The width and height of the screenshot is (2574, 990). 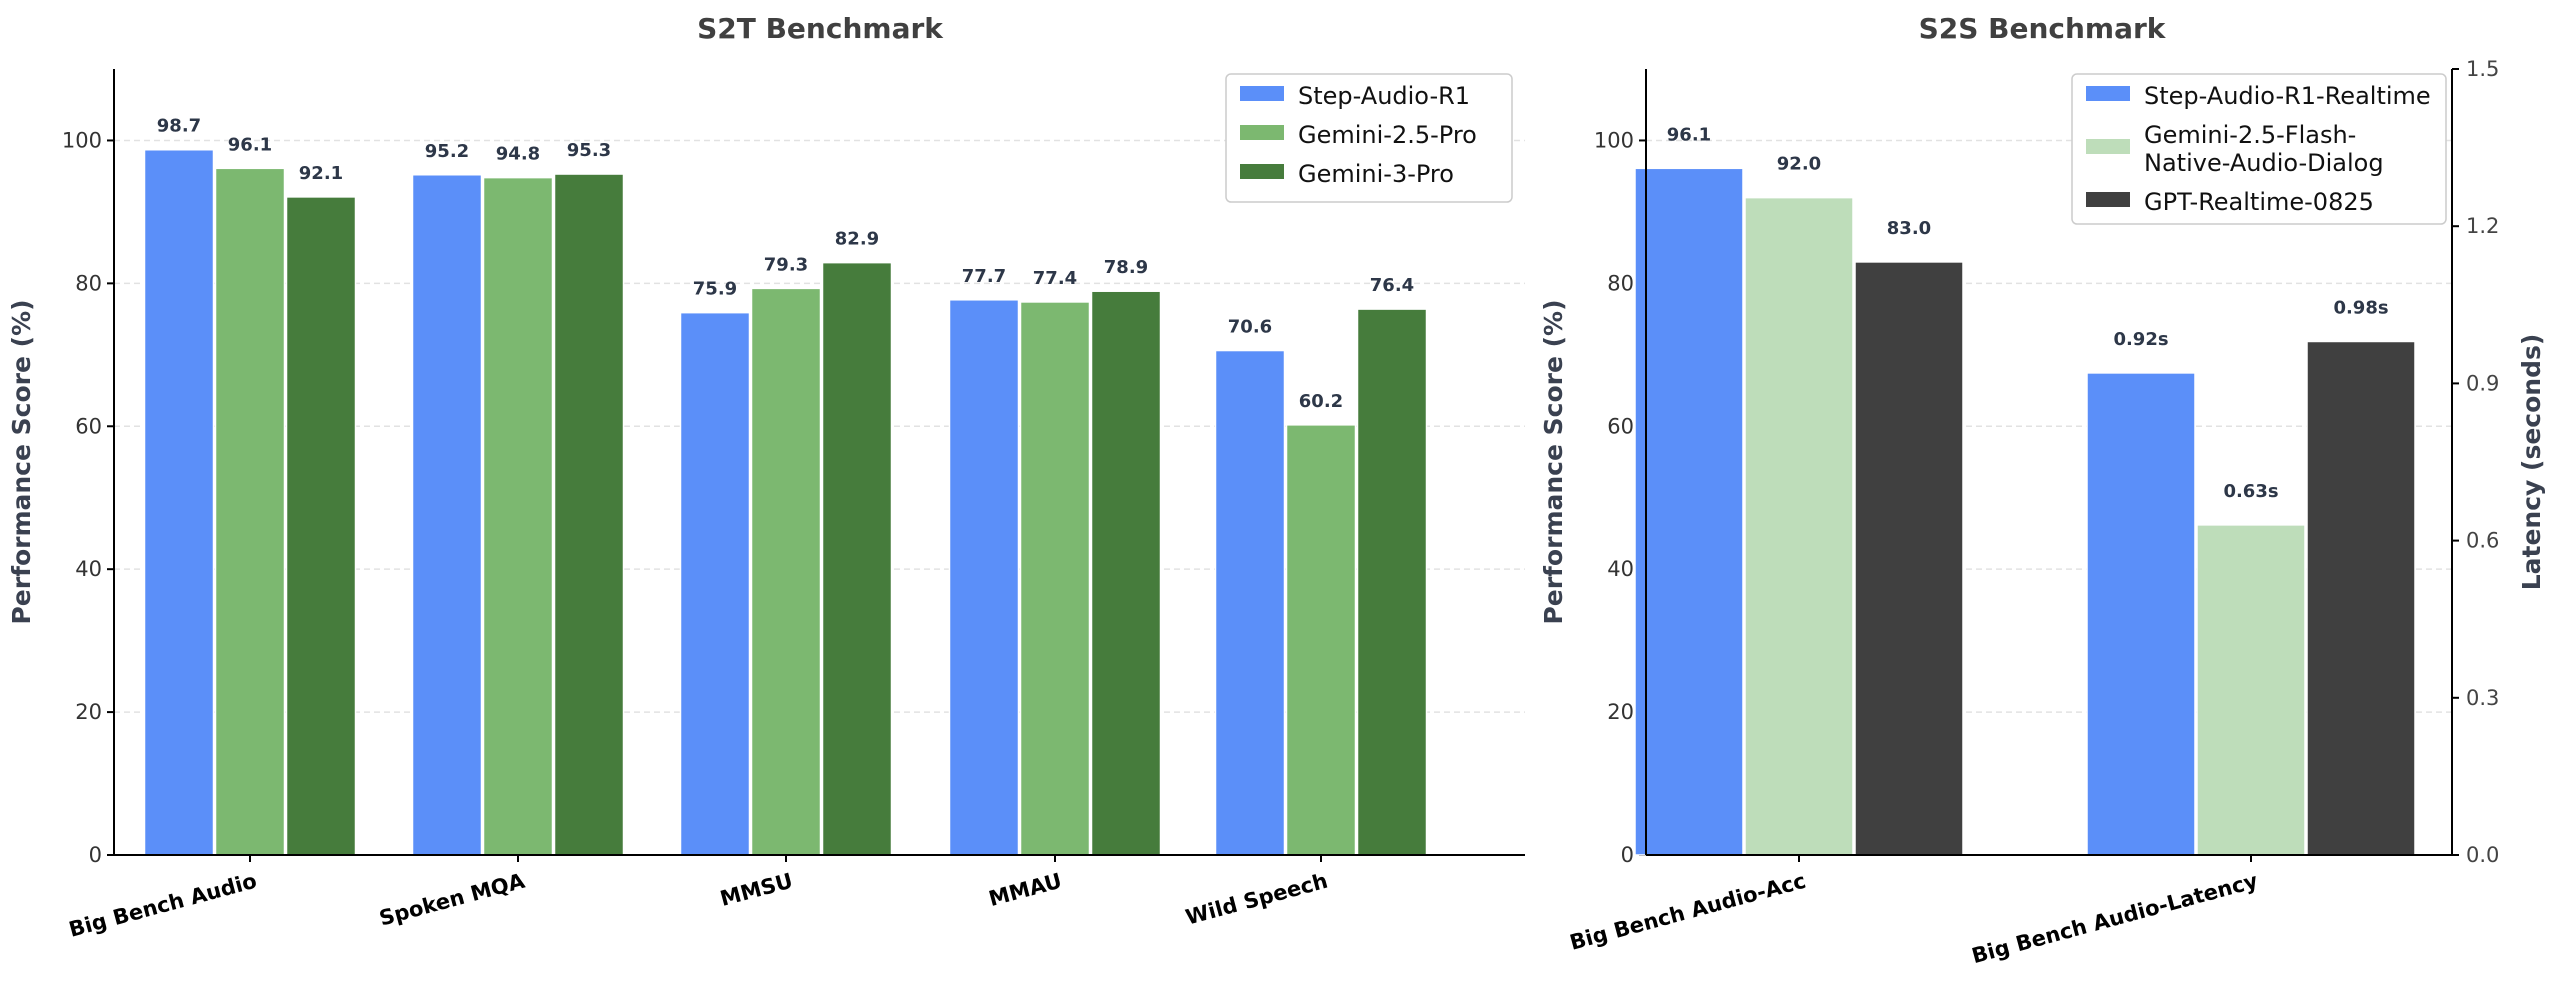 What do you see at coordinates (1799, 164) in the screenshot?
I see `data-label: 92.0` at bounding box center [1799, 164].